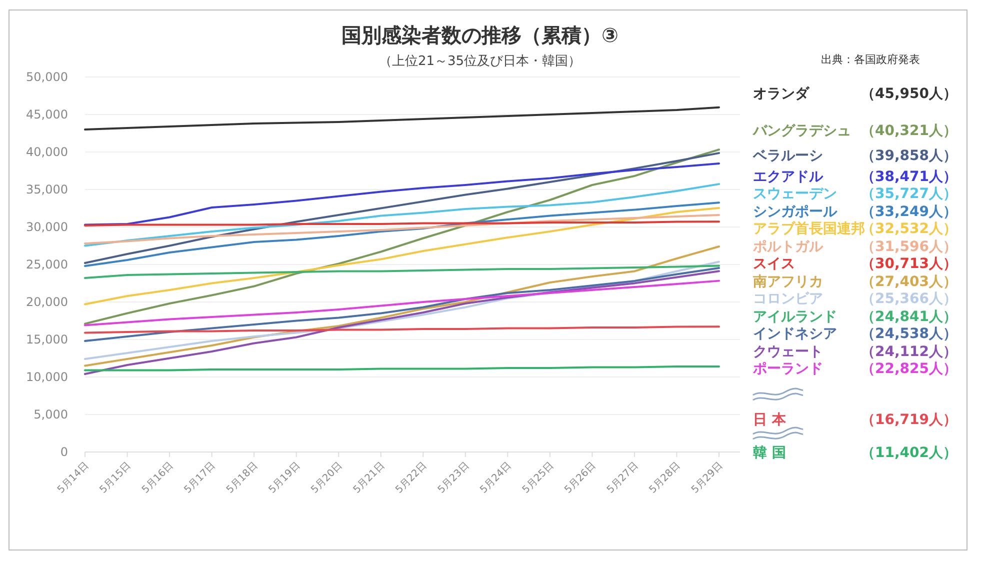 Image resolution: width=982 pixels, height=562 pixels. What do you see at coordinates (908, 94) in the screenshot?
I see `text: （45,950人）` at bounding box center [908, 94].